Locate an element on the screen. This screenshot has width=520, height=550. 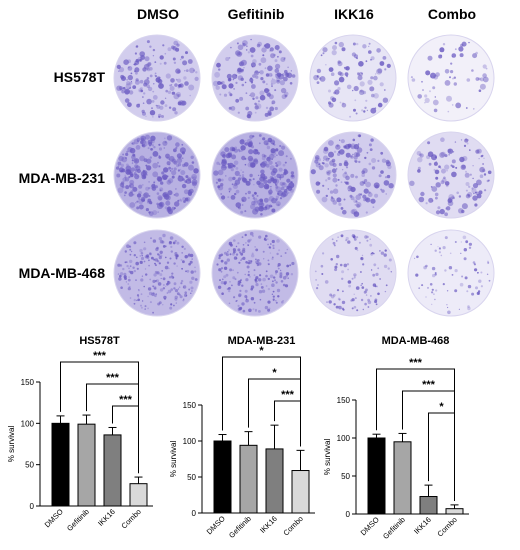
column-header-ikk16: IKK16 is located at coordinates (354, 14).